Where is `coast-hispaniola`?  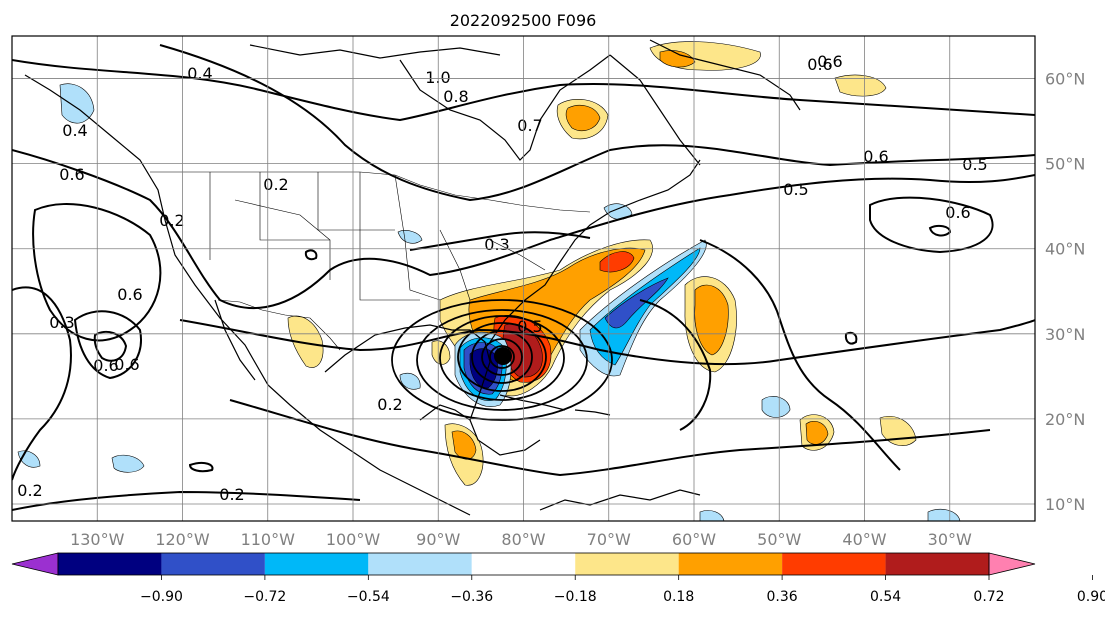 coast-hispaniola is located at coordinates (592, 412).